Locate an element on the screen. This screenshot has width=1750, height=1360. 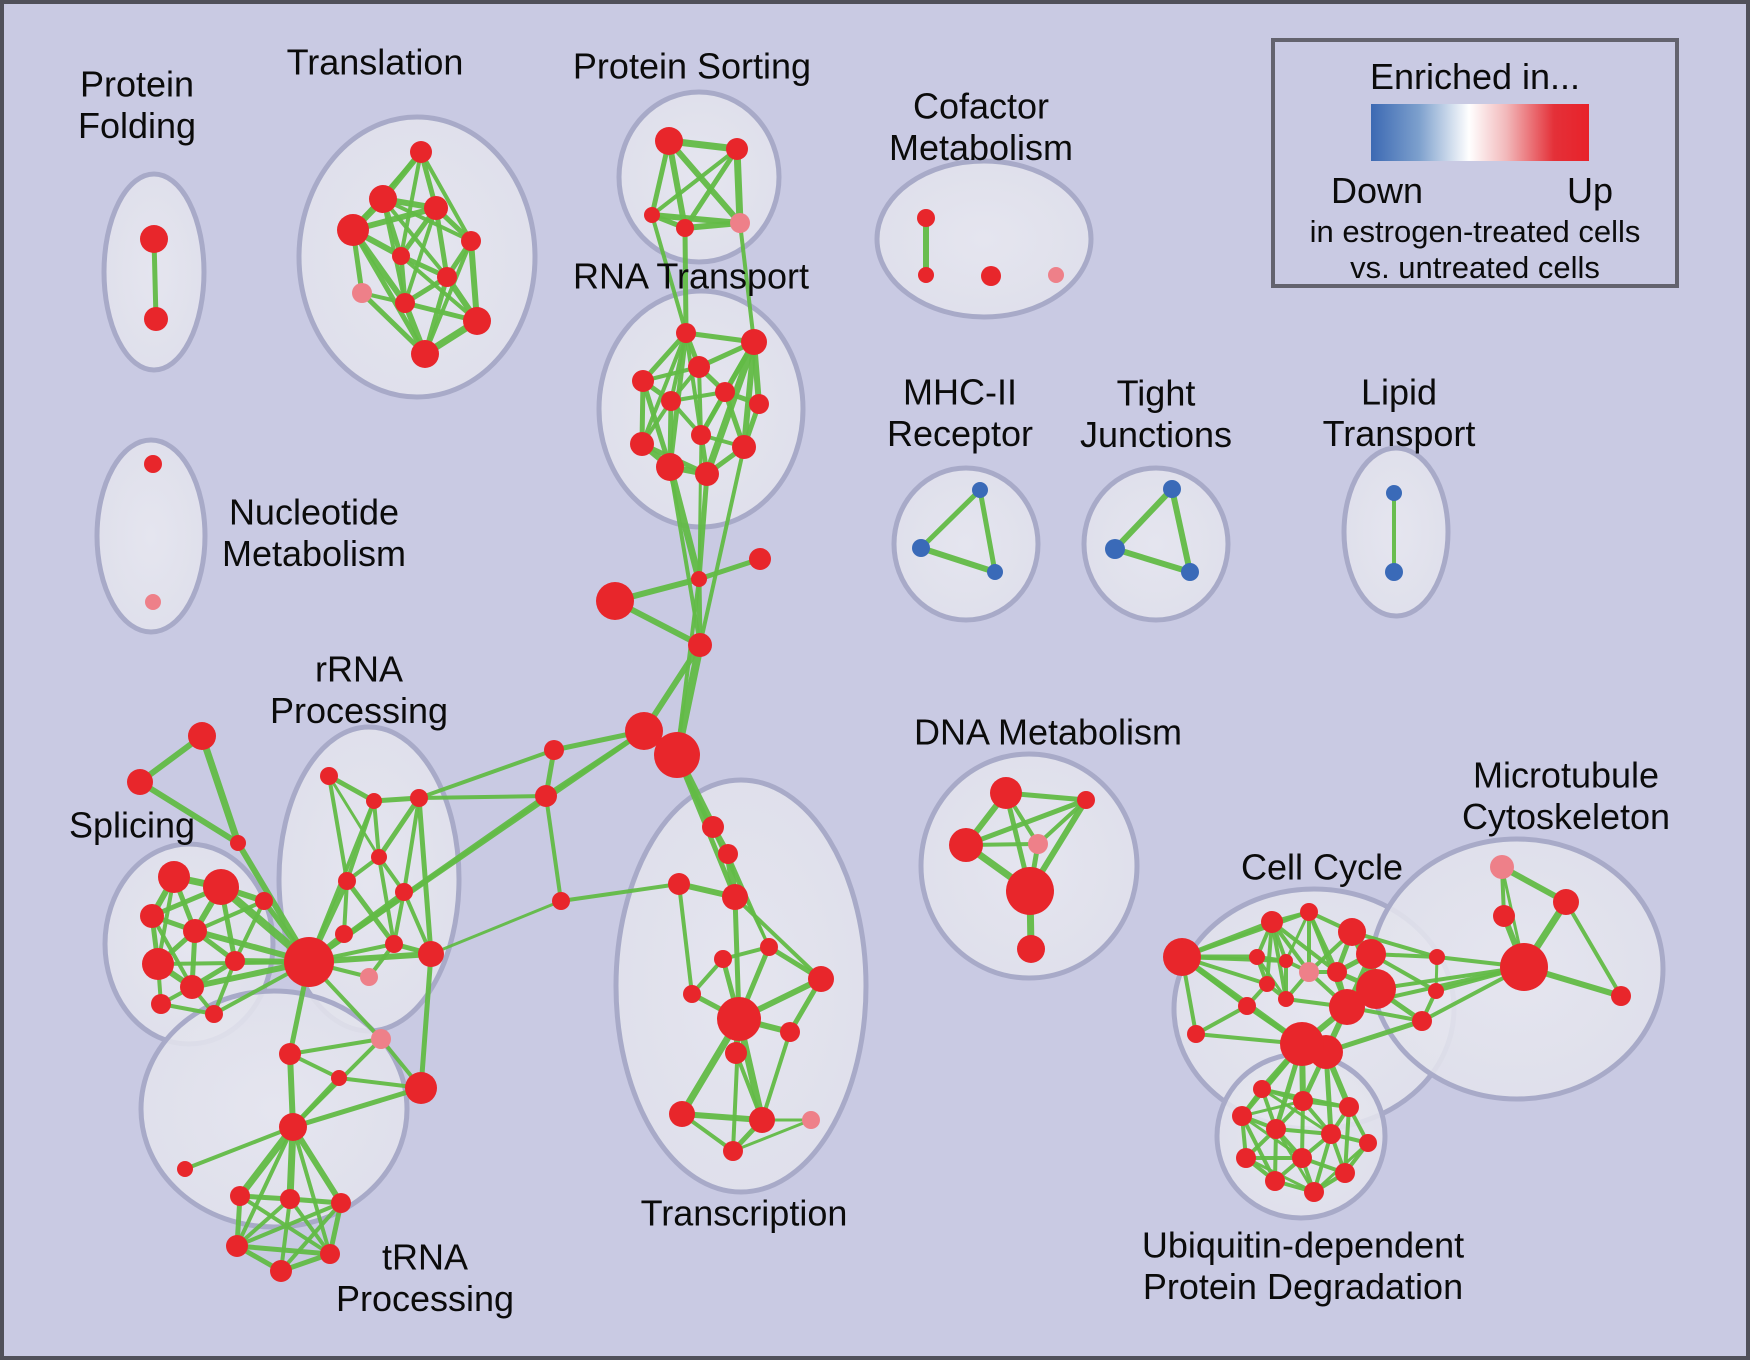
node-rr11 is located at coordinates (421, 1088).